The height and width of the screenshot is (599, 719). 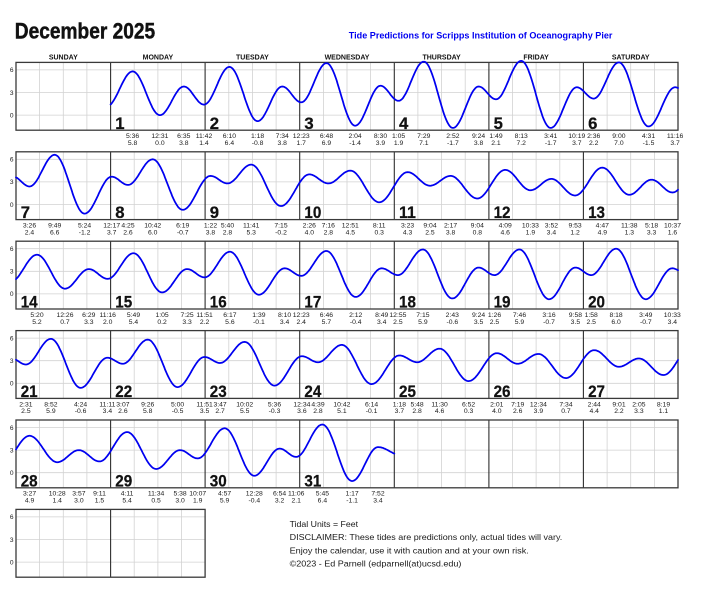 I want to click on svg-text: 6.4, so click(x=323, y=501).